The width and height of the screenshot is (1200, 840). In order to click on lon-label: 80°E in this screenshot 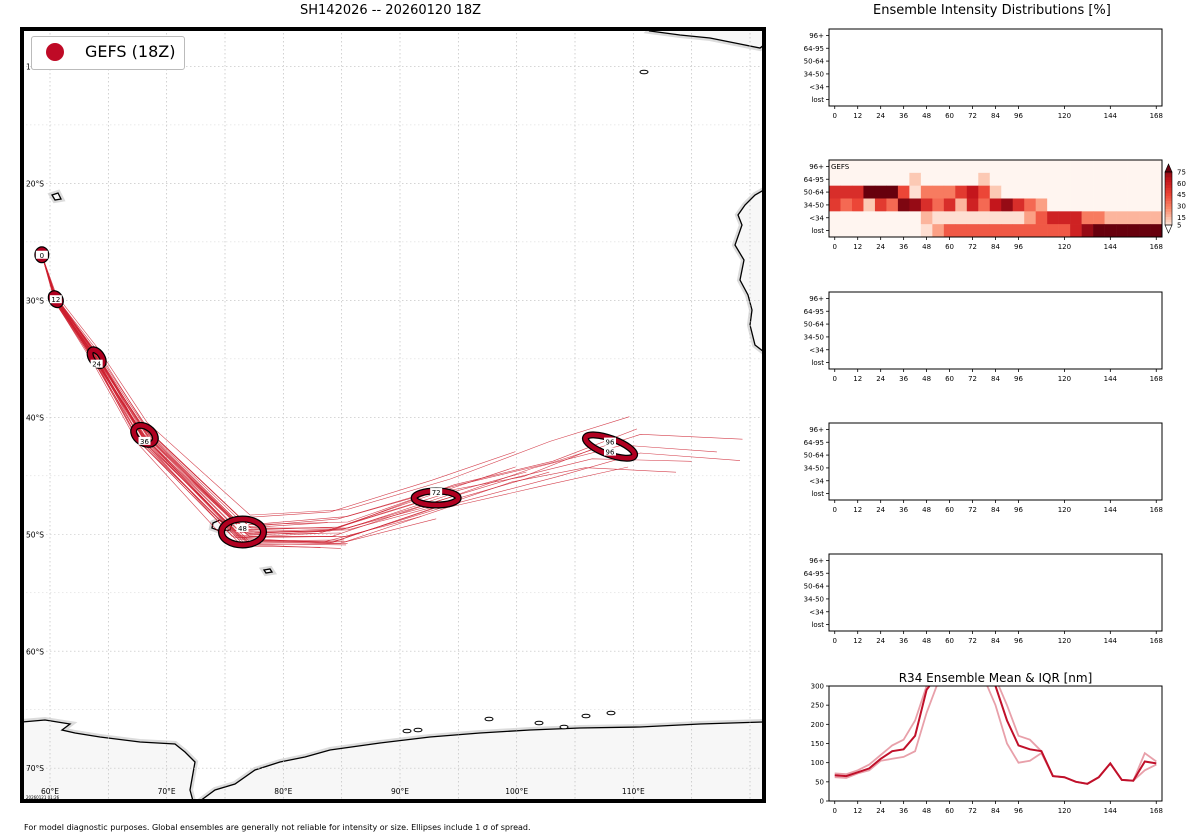, I will do `click(283, 791)`.